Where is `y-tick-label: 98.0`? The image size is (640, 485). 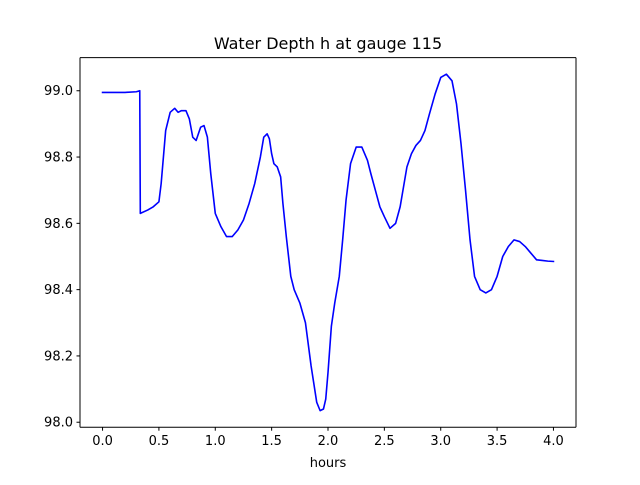 y-tick-label: 98.0 is located at coordinates (58, 423).